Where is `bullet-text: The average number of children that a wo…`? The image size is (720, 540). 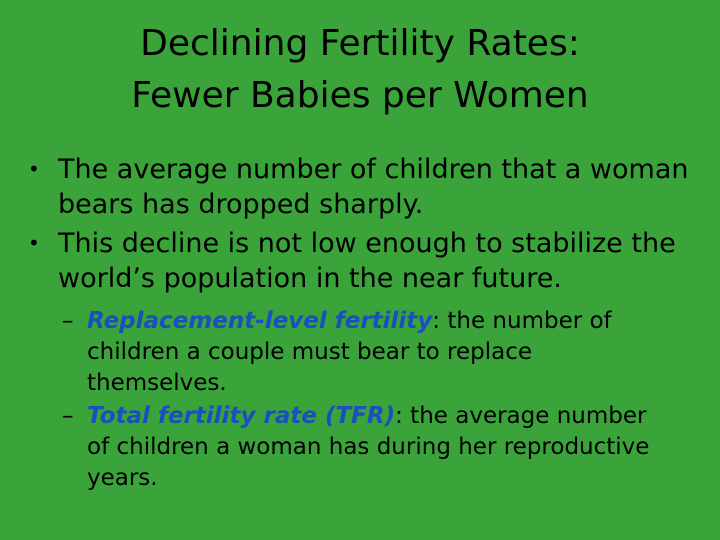 bullet-text: The average number of children that a wo… is located at coordinates (373, 187).